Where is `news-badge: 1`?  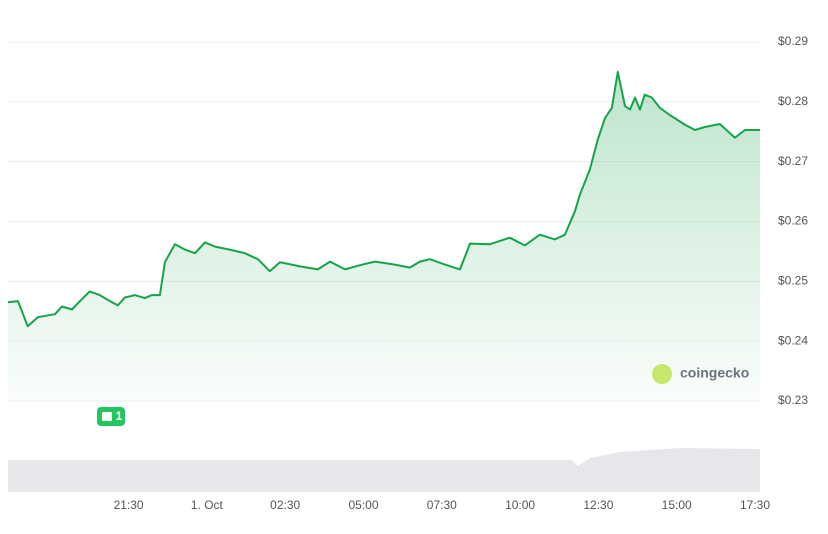 news-badge: 1 is located at coordinates (111, 416).